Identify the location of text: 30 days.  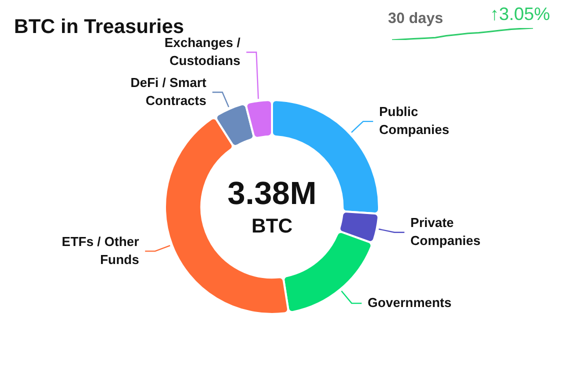
(416, 18).